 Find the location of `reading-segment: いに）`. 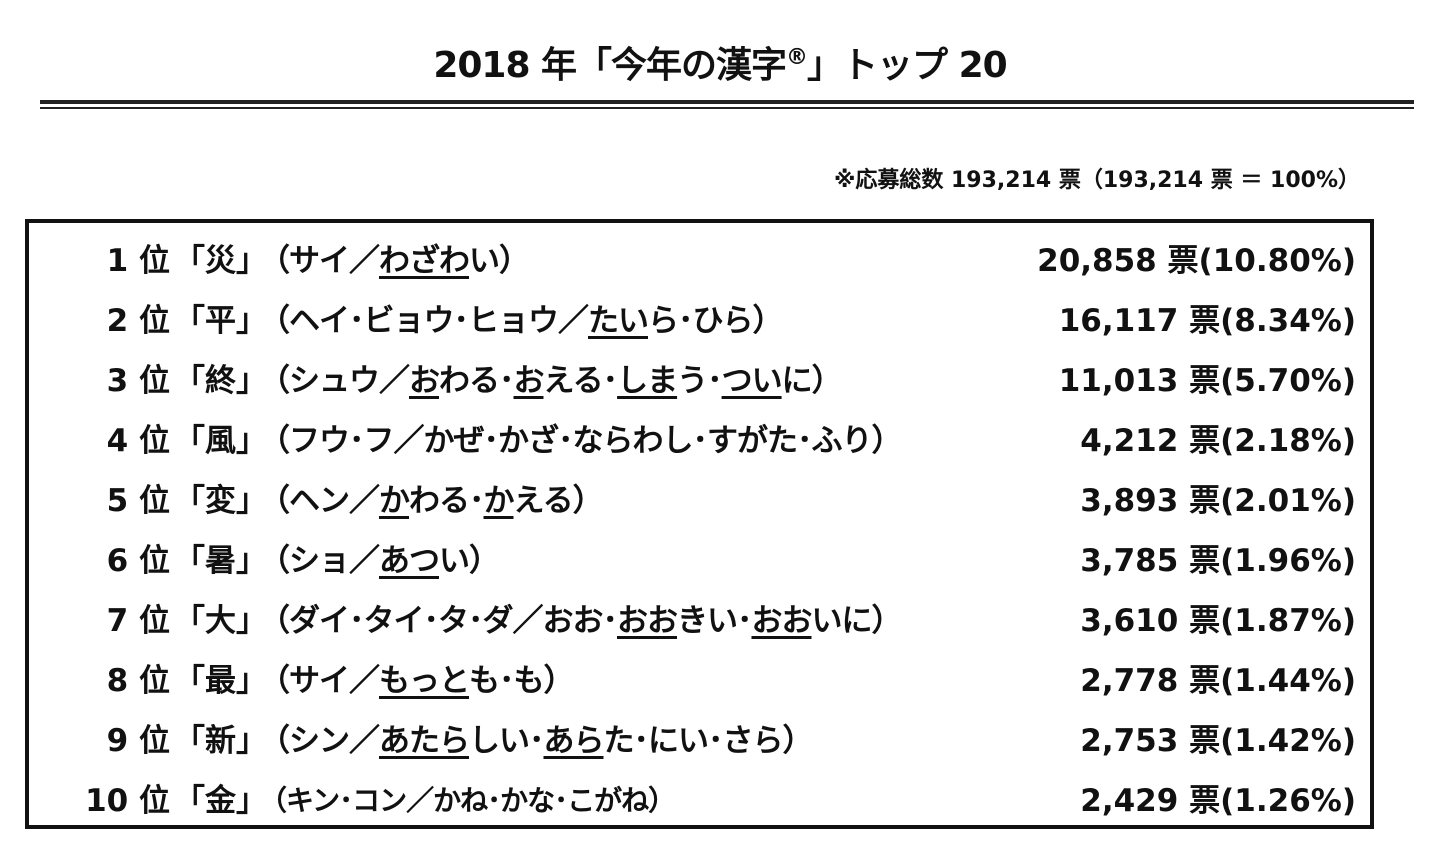

reading-segment: いに） is located at coordinates (857, 621).